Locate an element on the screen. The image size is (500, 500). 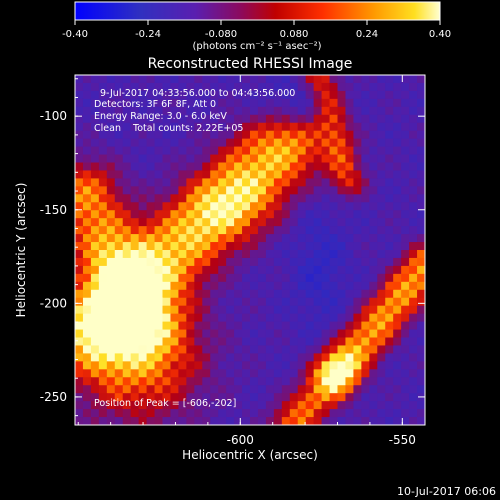
x-tick-label-1: -550 is located at coordinates (402, 440).